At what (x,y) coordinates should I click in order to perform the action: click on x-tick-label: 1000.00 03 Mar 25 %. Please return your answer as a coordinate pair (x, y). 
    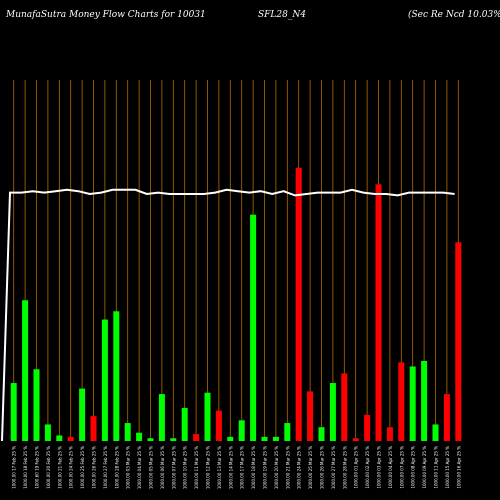
    Looking at the image, I should click on (128, 467).